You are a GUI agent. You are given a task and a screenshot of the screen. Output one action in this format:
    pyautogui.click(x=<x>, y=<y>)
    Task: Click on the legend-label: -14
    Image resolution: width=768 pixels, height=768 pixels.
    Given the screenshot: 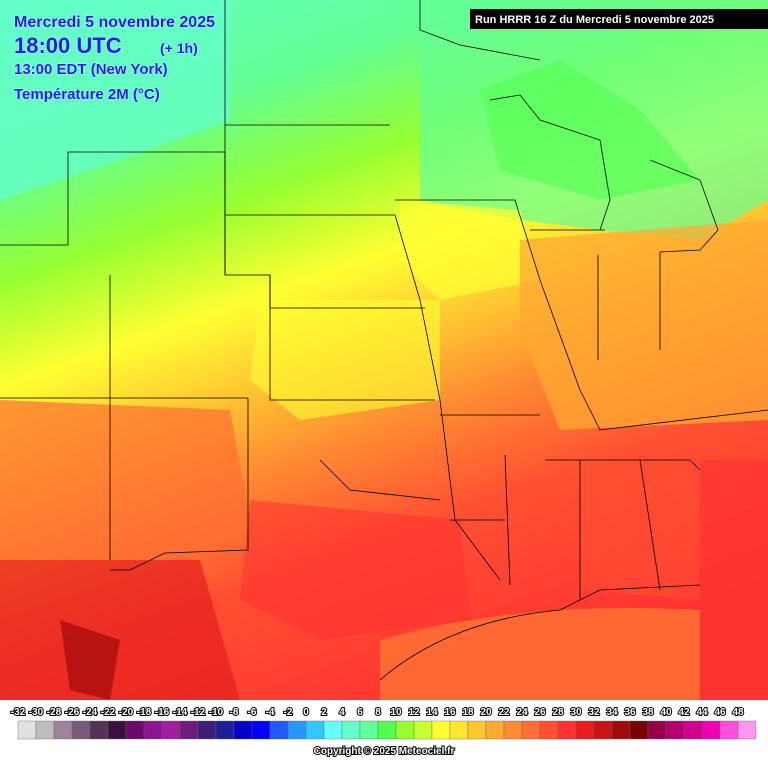 What is the action you would take?
    pyautogui.click(x=180, y=712)
    